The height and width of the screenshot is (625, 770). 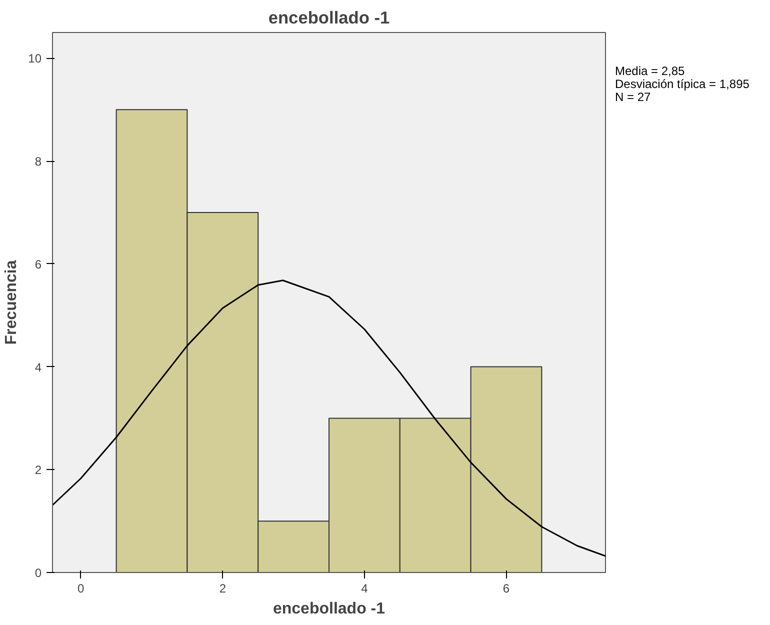 What do you see at coordinates (38, 264) in the screenshot?
I see `y-tick-label: 6` at bounding box center [38, 264].